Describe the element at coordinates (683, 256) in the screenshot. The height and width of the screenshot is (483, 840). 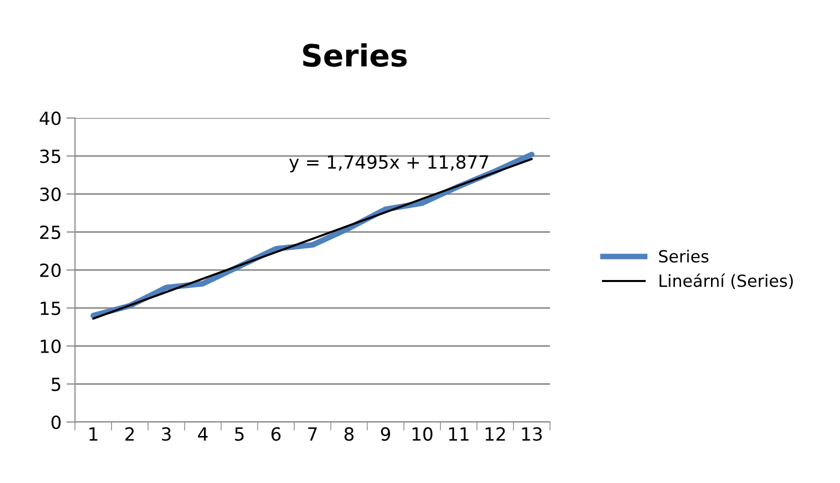
I see `legend-label: Series` at that location.